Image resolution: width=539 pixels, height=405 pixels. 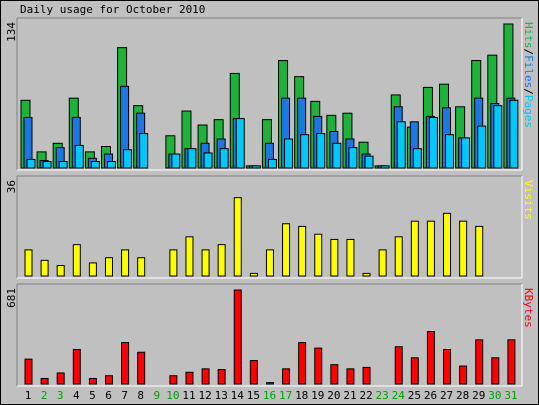 I want to click on y-axis-max-label: 36, so click(x=11, y=186).